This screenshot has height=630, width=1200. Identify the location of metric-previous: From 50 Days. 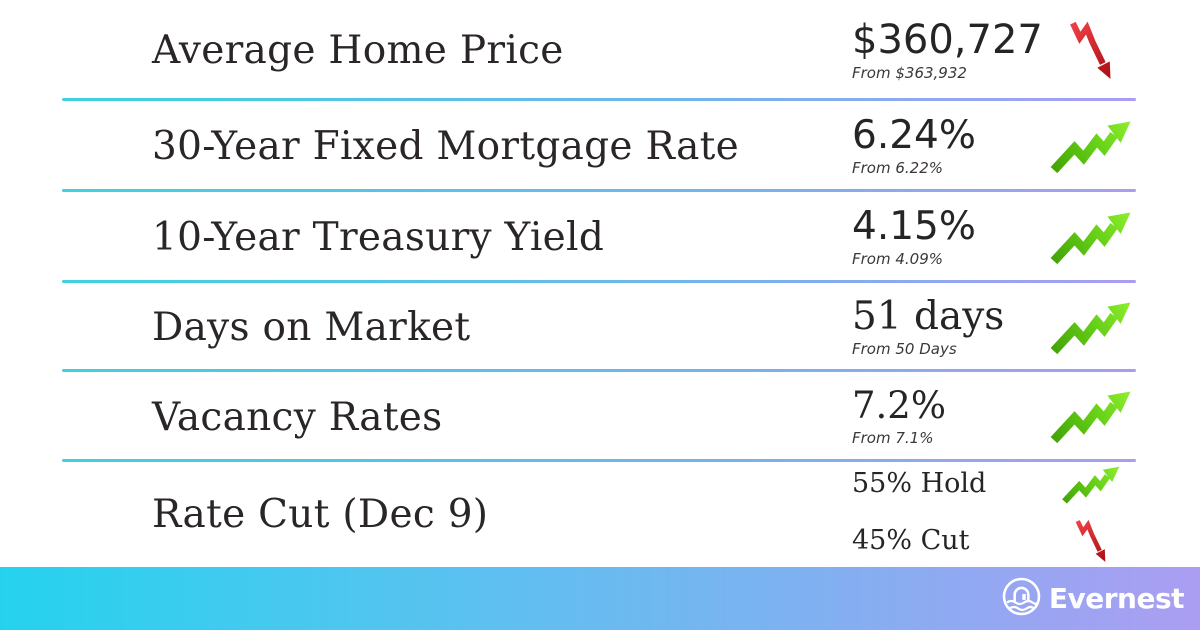
(904, 349).